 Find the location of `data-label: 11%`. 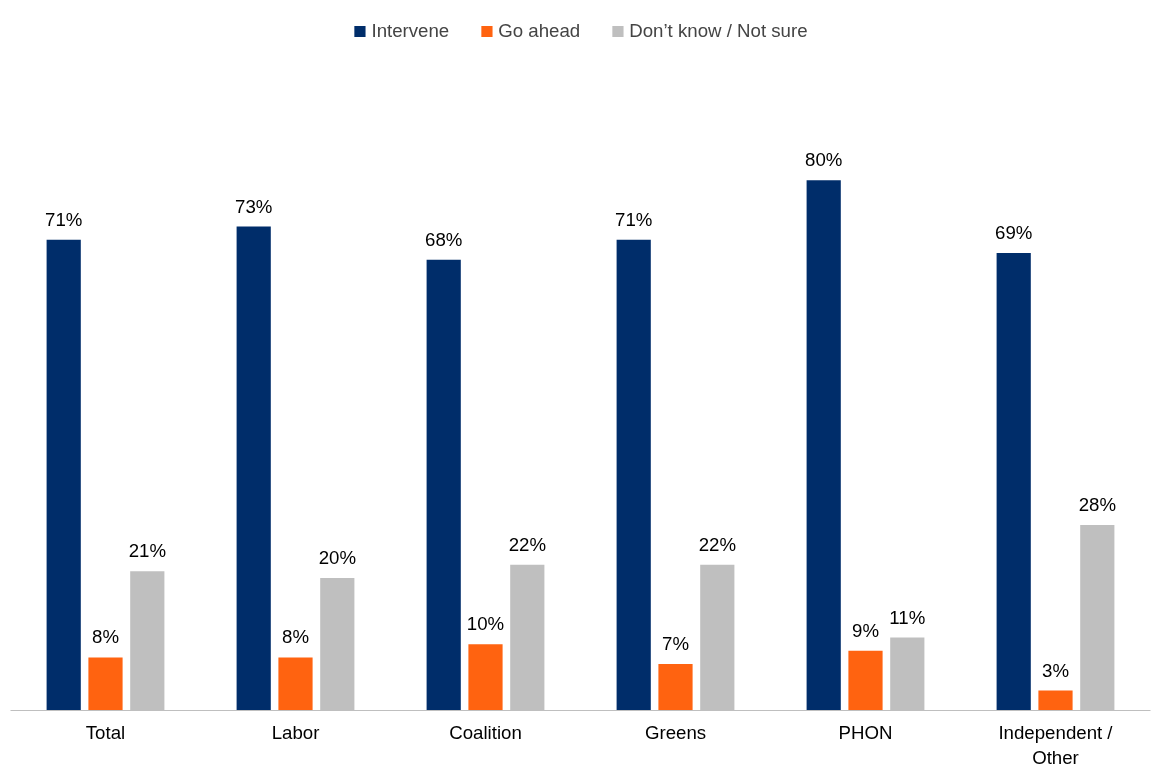

data-label: 11% is located at coordinates (907, 617).